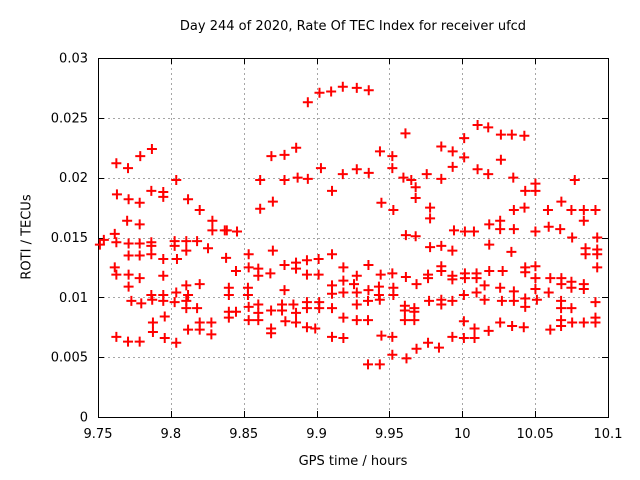 The image size is (640, 480). I want to click on y-tick-label: 0.005, so click(69, 358).